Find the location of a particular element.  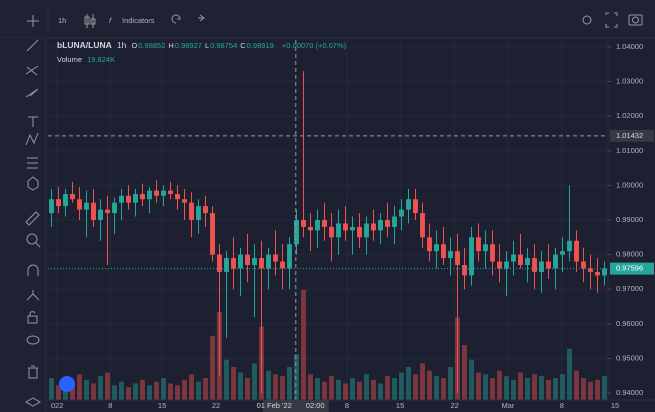

y-tick-label: 1.02000 is located at coordinates (629, 115).